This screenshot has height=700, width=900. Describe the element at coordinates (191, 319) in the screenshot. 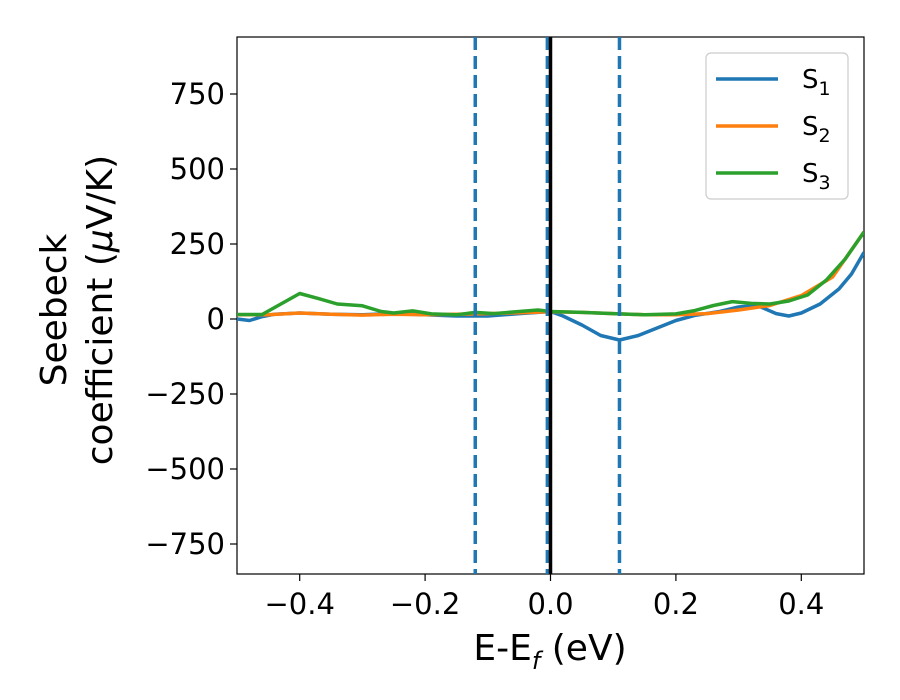

I see `y-ticks: 750 500 250 0 −250 −500 −750` at that location.